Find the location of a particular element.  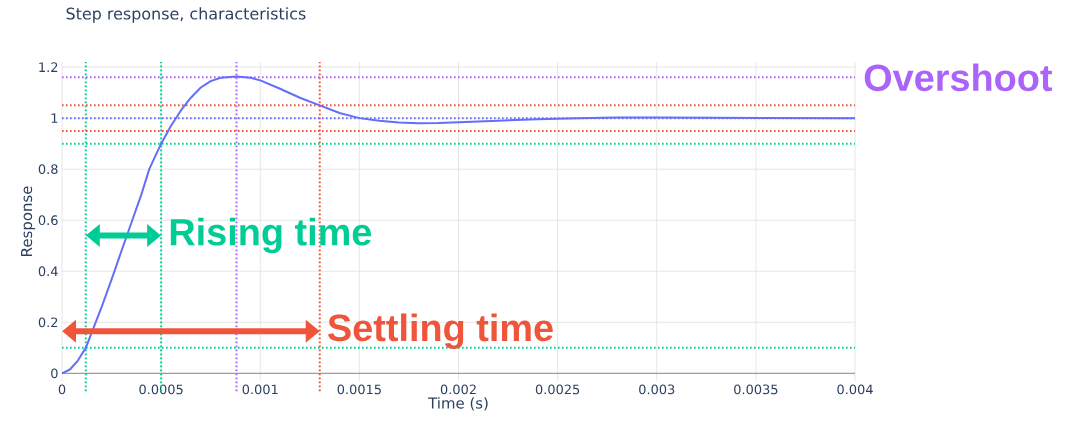

y-tick-label: 0.2 is located at coordinates (48, 322).